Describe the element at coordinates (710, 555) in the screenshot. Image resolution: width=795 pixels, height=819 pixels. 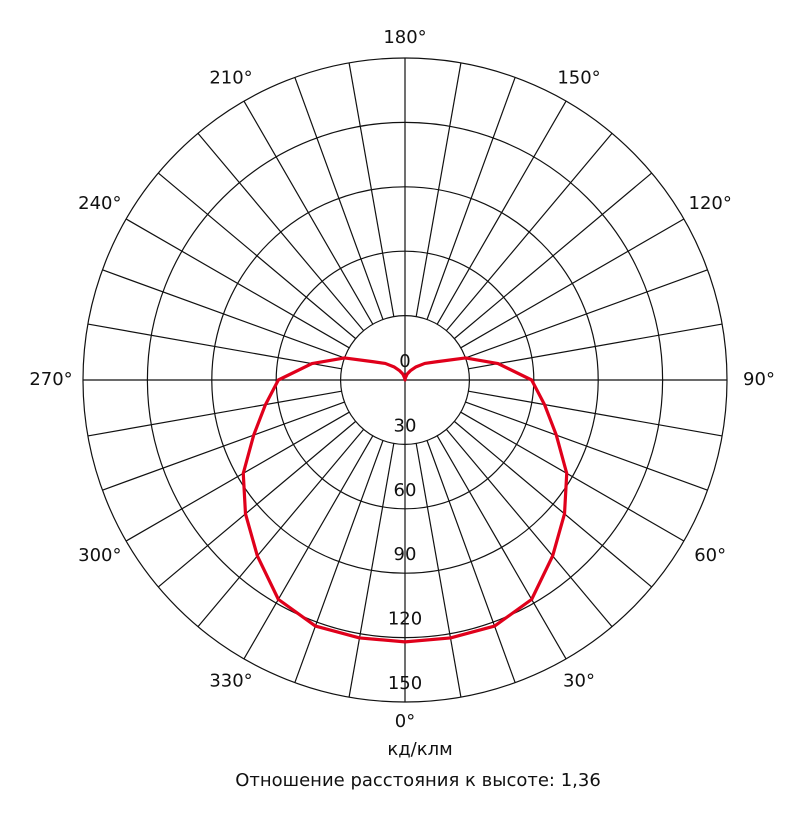
I see `angle-tick-label: 60°` at that location.